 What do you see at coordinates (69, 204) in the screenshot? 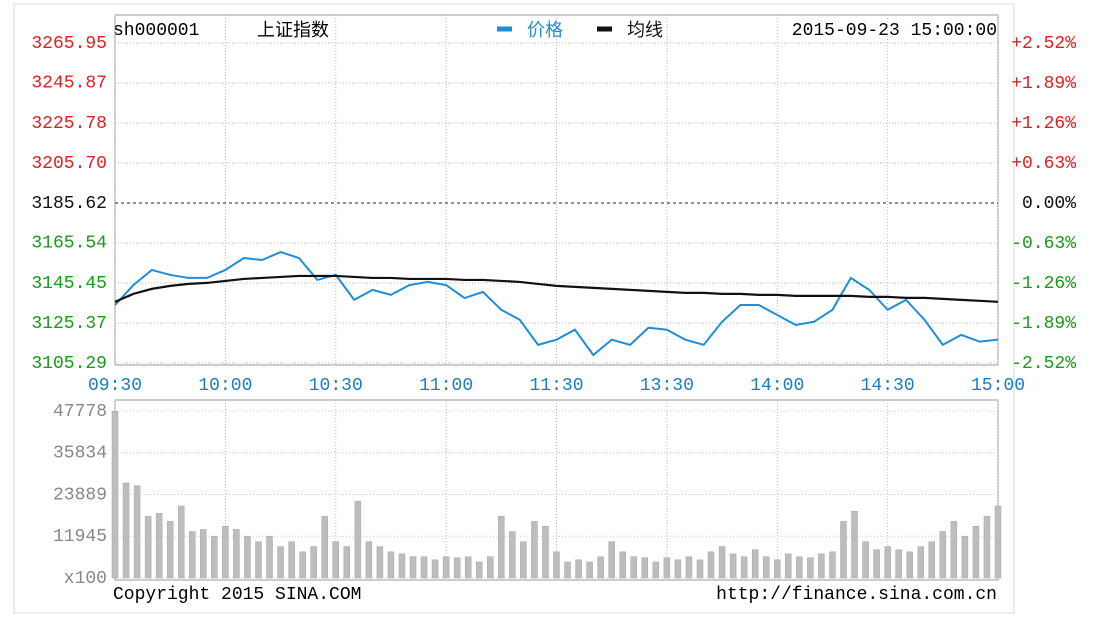
I see `y-tick-label: 3185.62` at bounding box center [69, 204].